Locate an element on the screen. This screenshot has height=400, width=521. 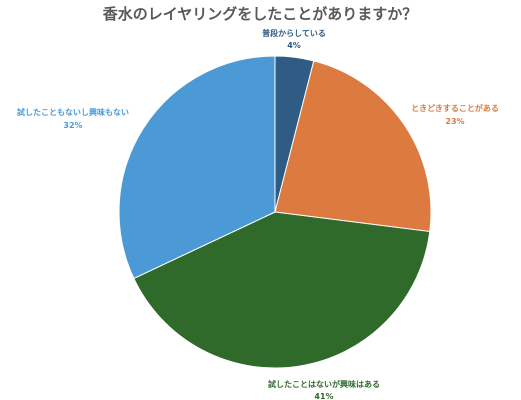
pie-slice is located at coordinates (353, 146).